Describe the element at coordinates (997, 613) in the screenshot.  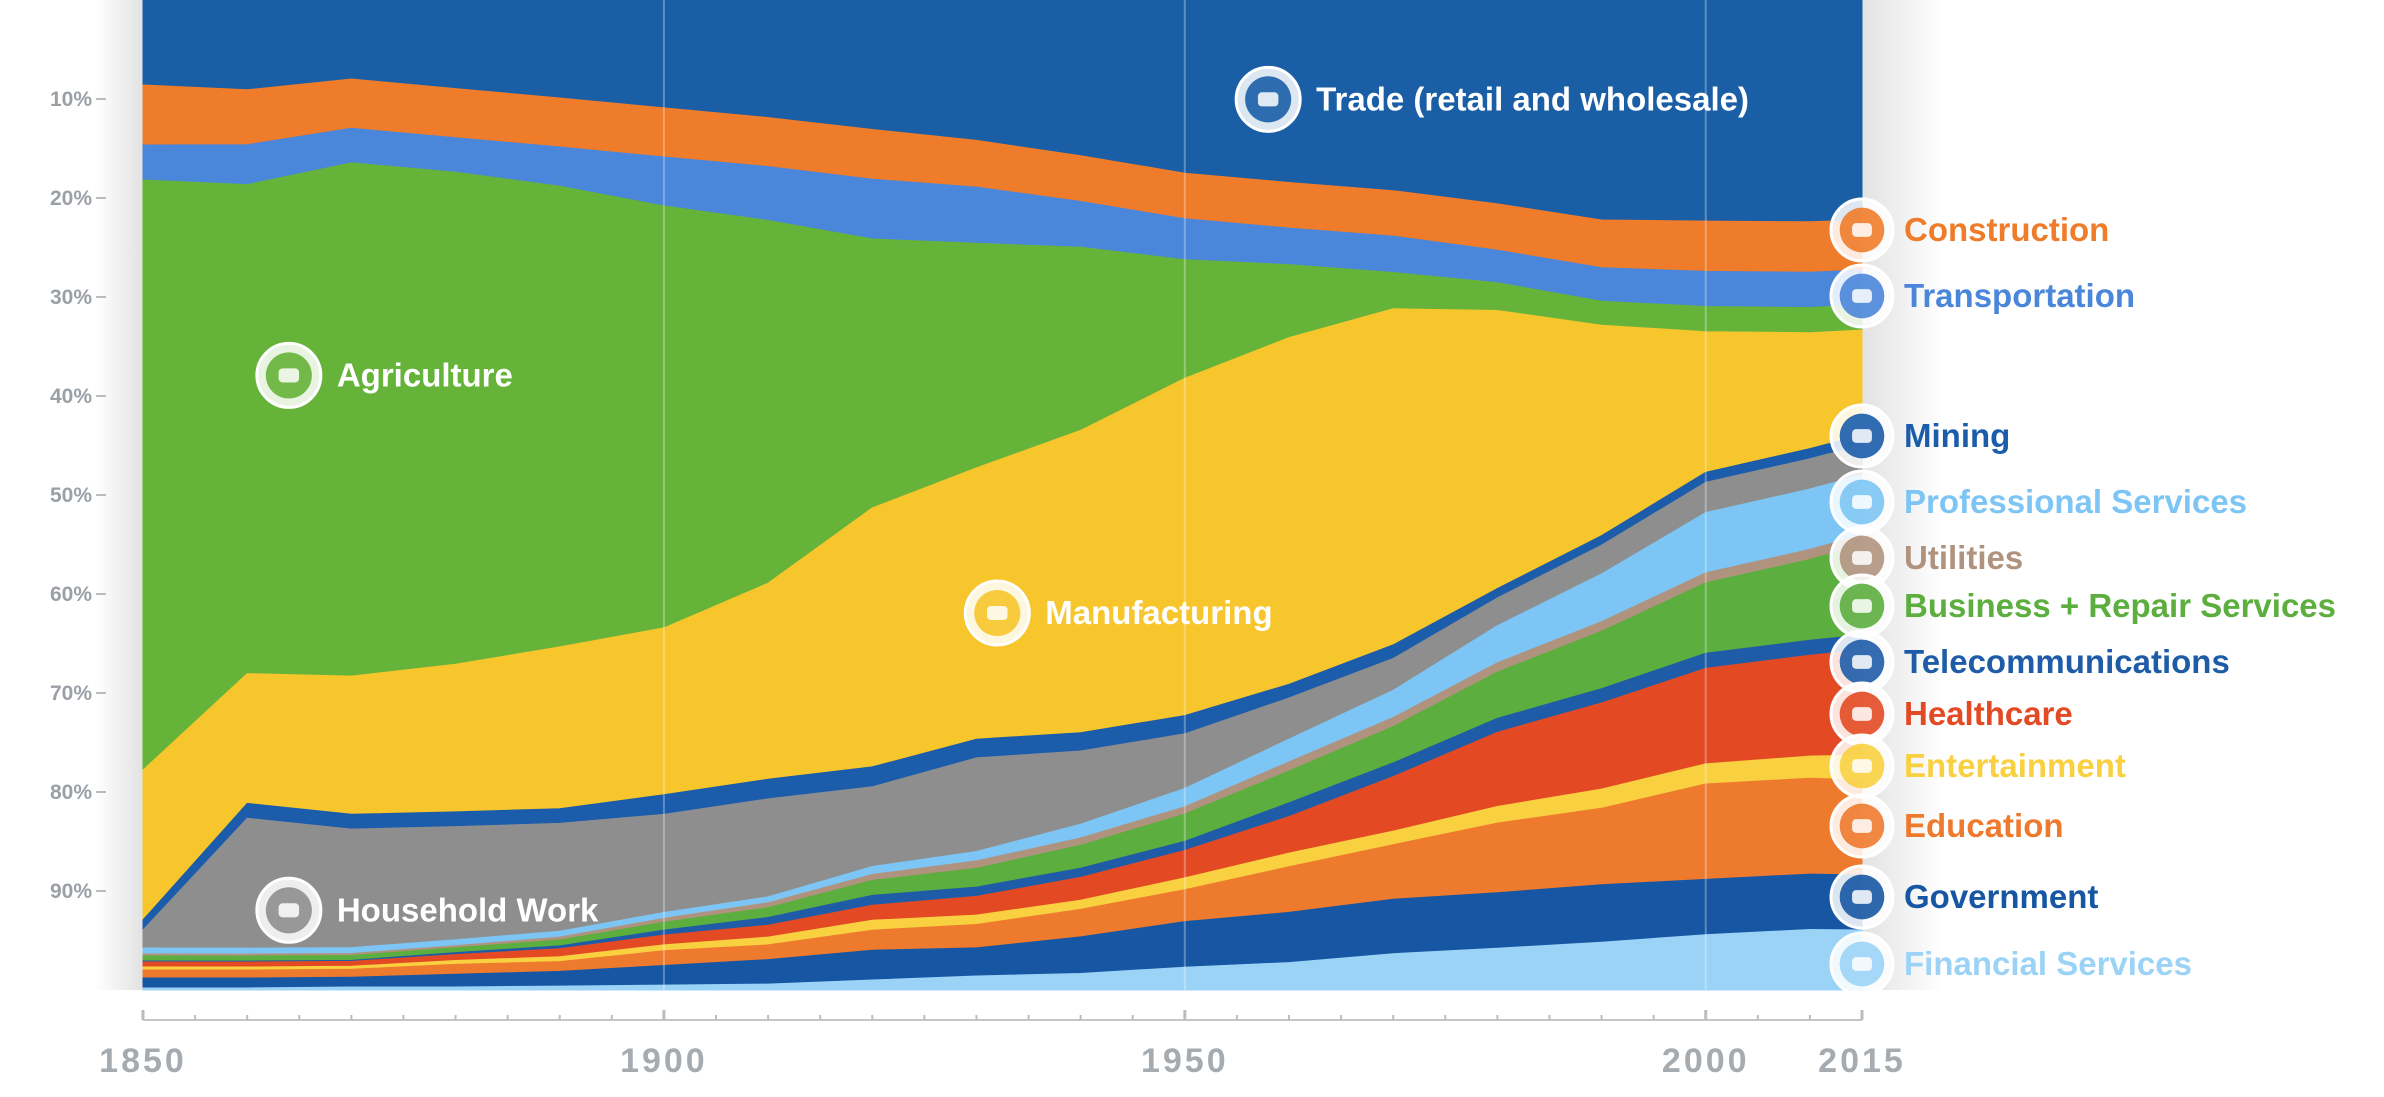
I see `factory-icon` at that location.